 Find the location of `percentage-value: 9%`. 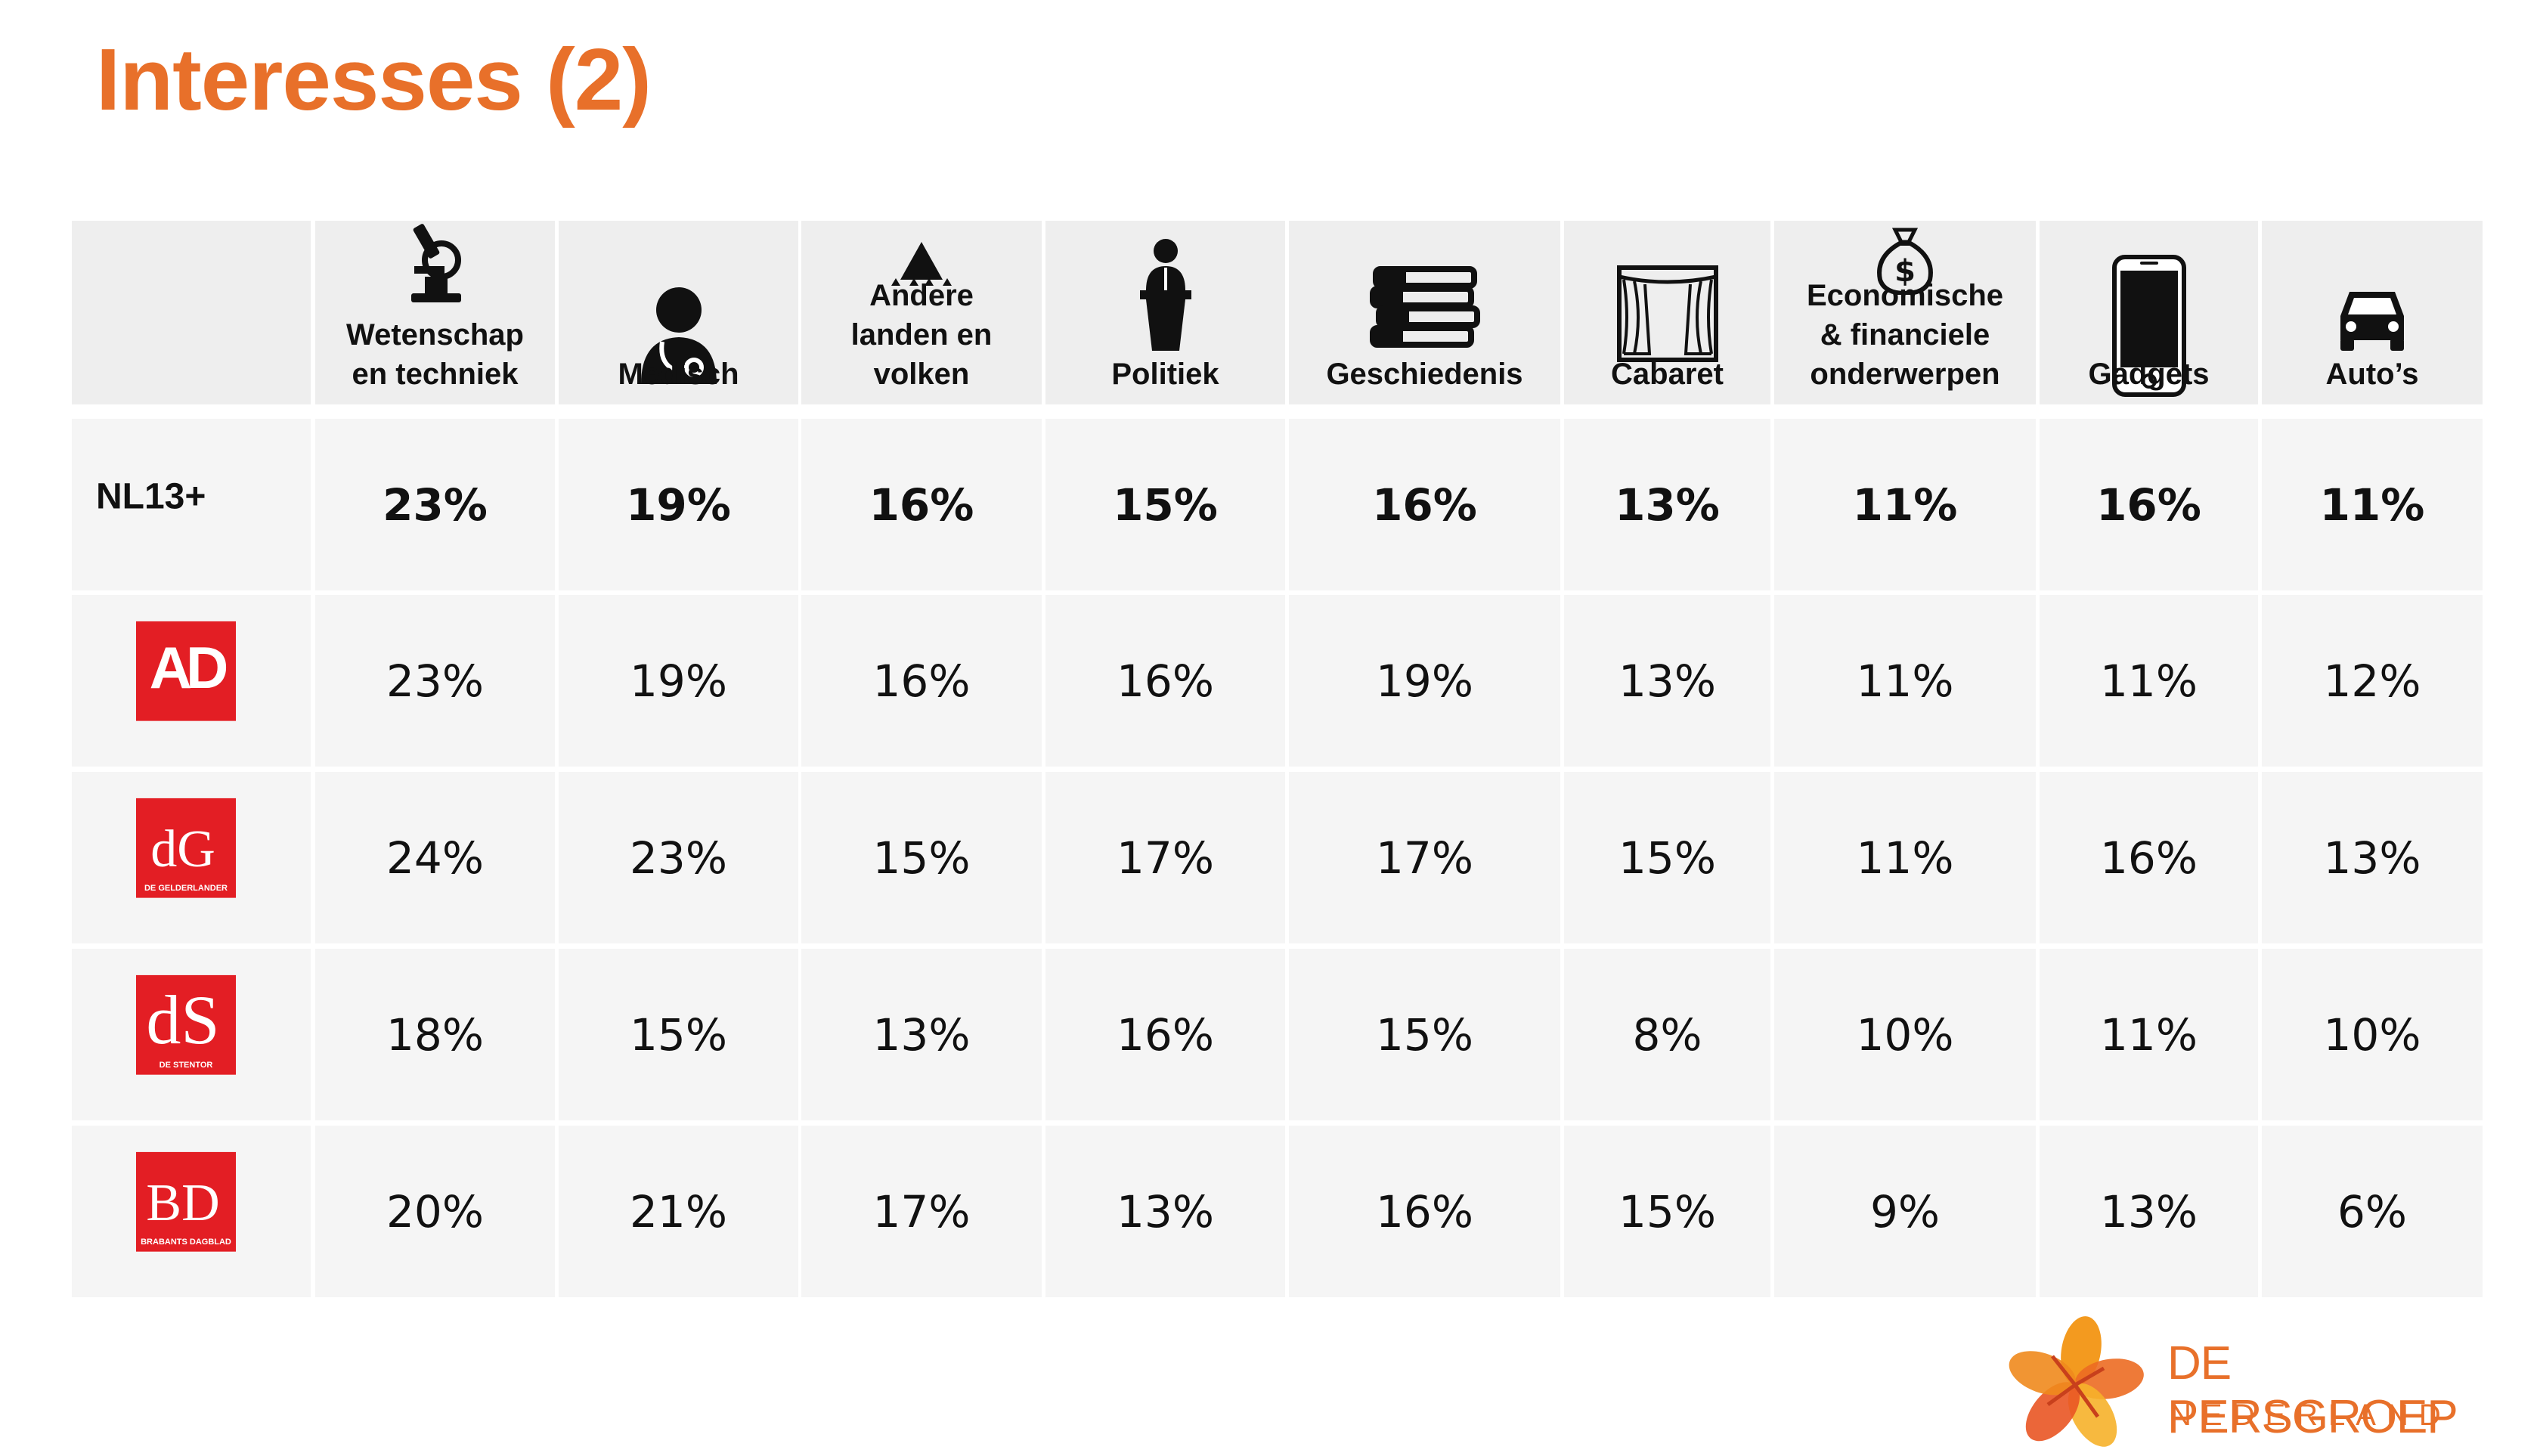

percentage-value: 9% is located at coordinates (1904, 1211).